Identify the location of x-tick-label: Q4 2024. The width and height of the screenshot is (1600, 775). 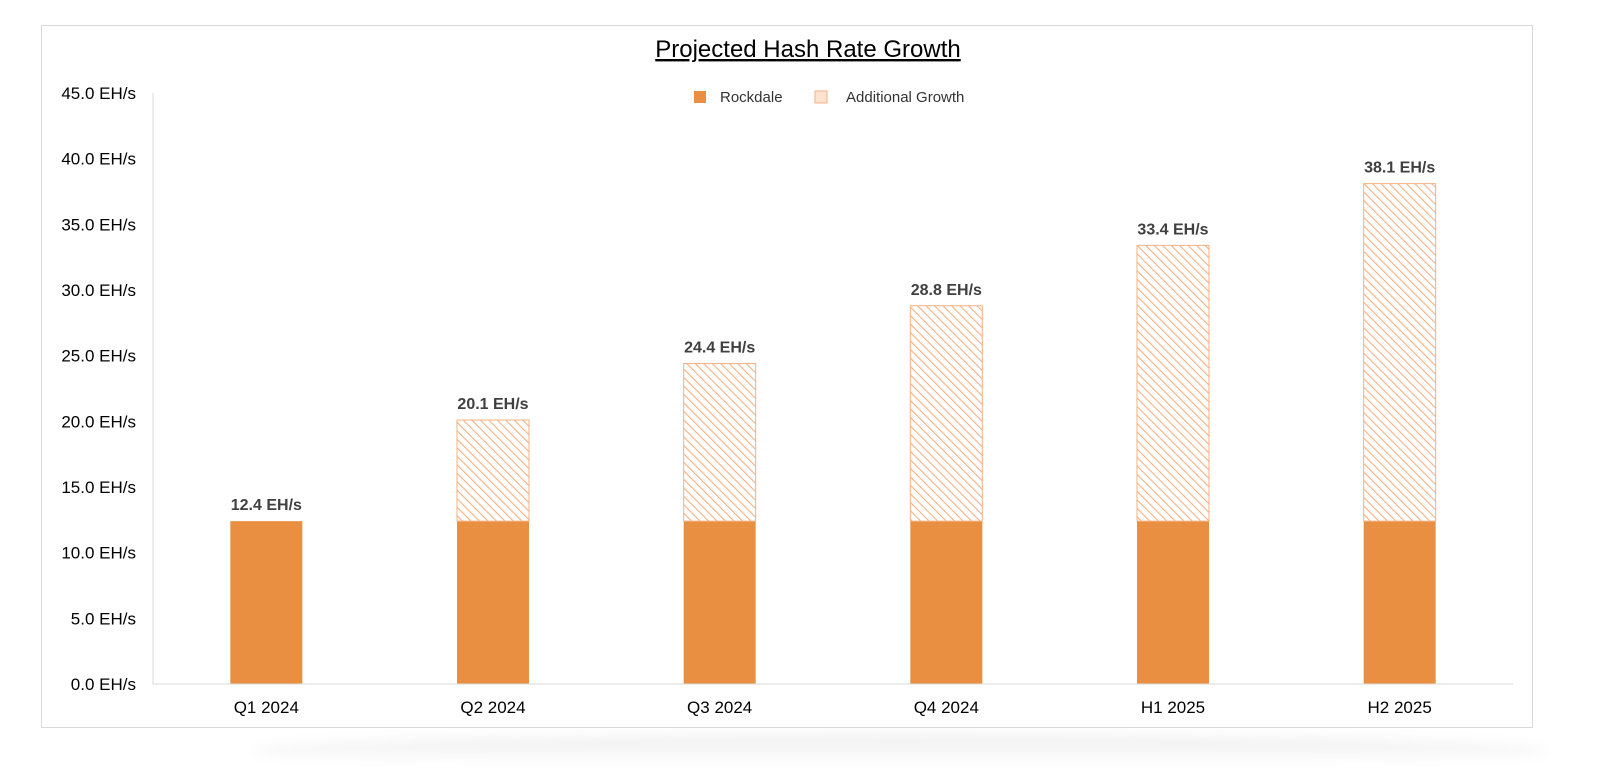
(946, 707).